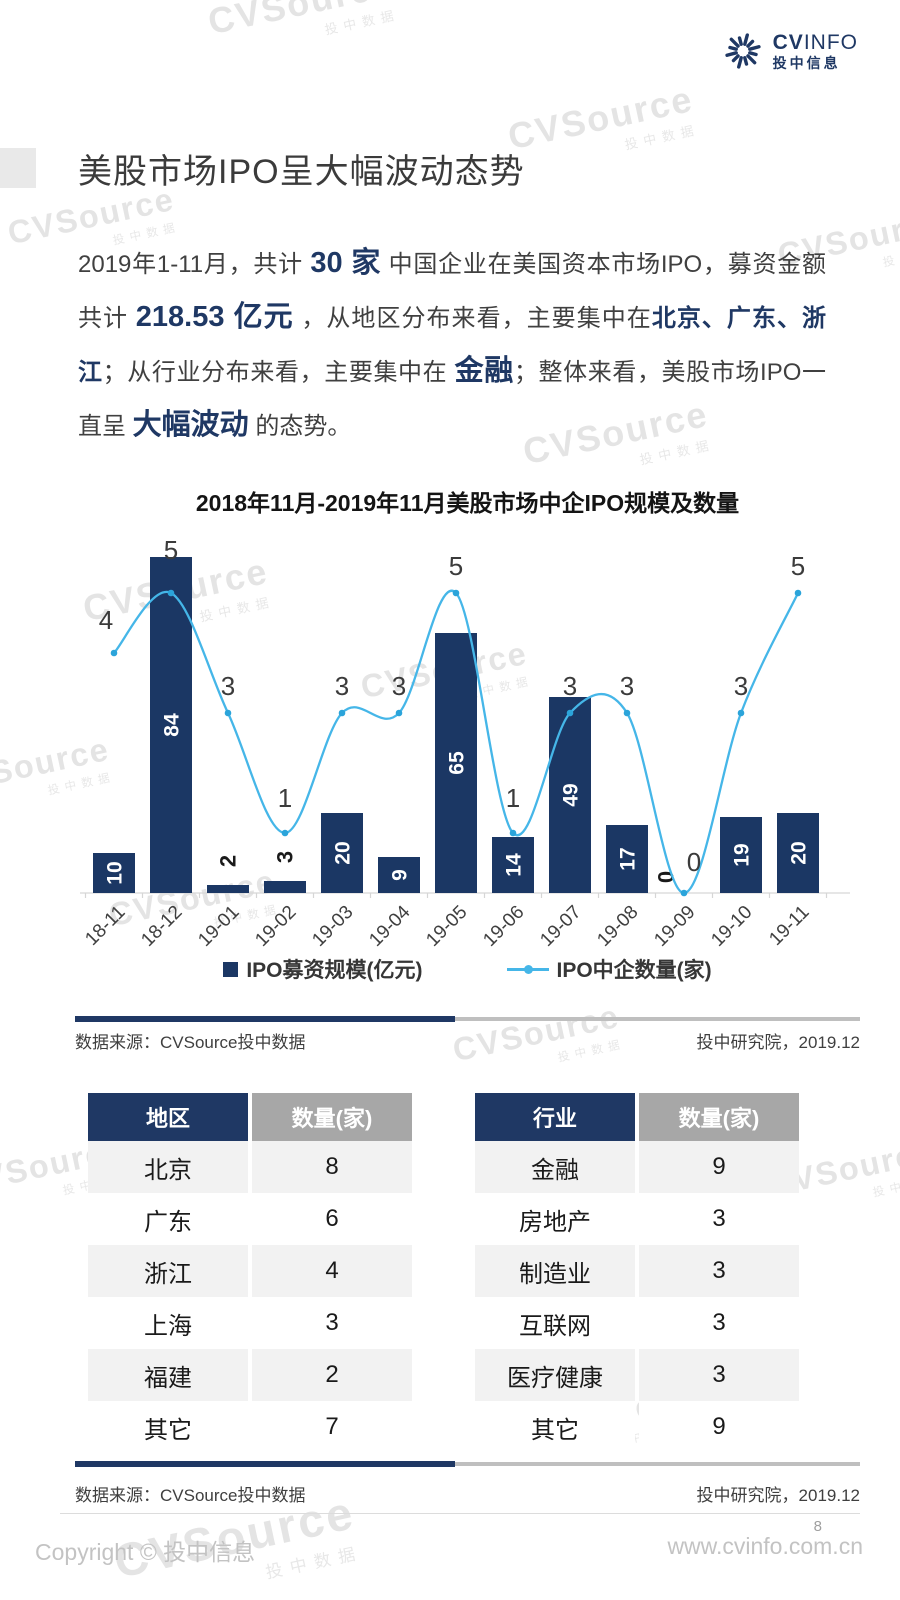 This screenshot has width=900, height=1600. What do you see at coordinates (741, 854) in the screenshot?
I see `bar-value-label: 19` at bounding box center [741, 854].